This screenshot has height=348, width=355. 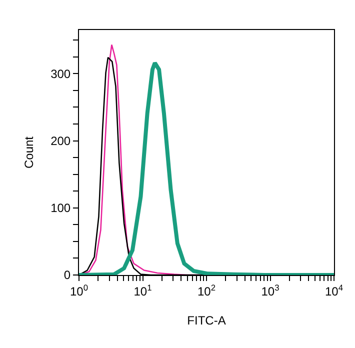 I want to click on x-tick-label: 10$^{0}$, so click(x=79, y=290).